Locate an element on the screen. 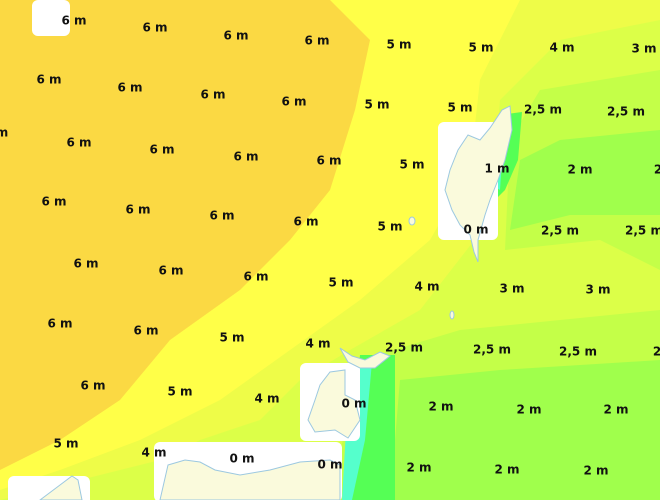 The image size is (660, 500). zone-2m-south is located at coordinates (525, 430).